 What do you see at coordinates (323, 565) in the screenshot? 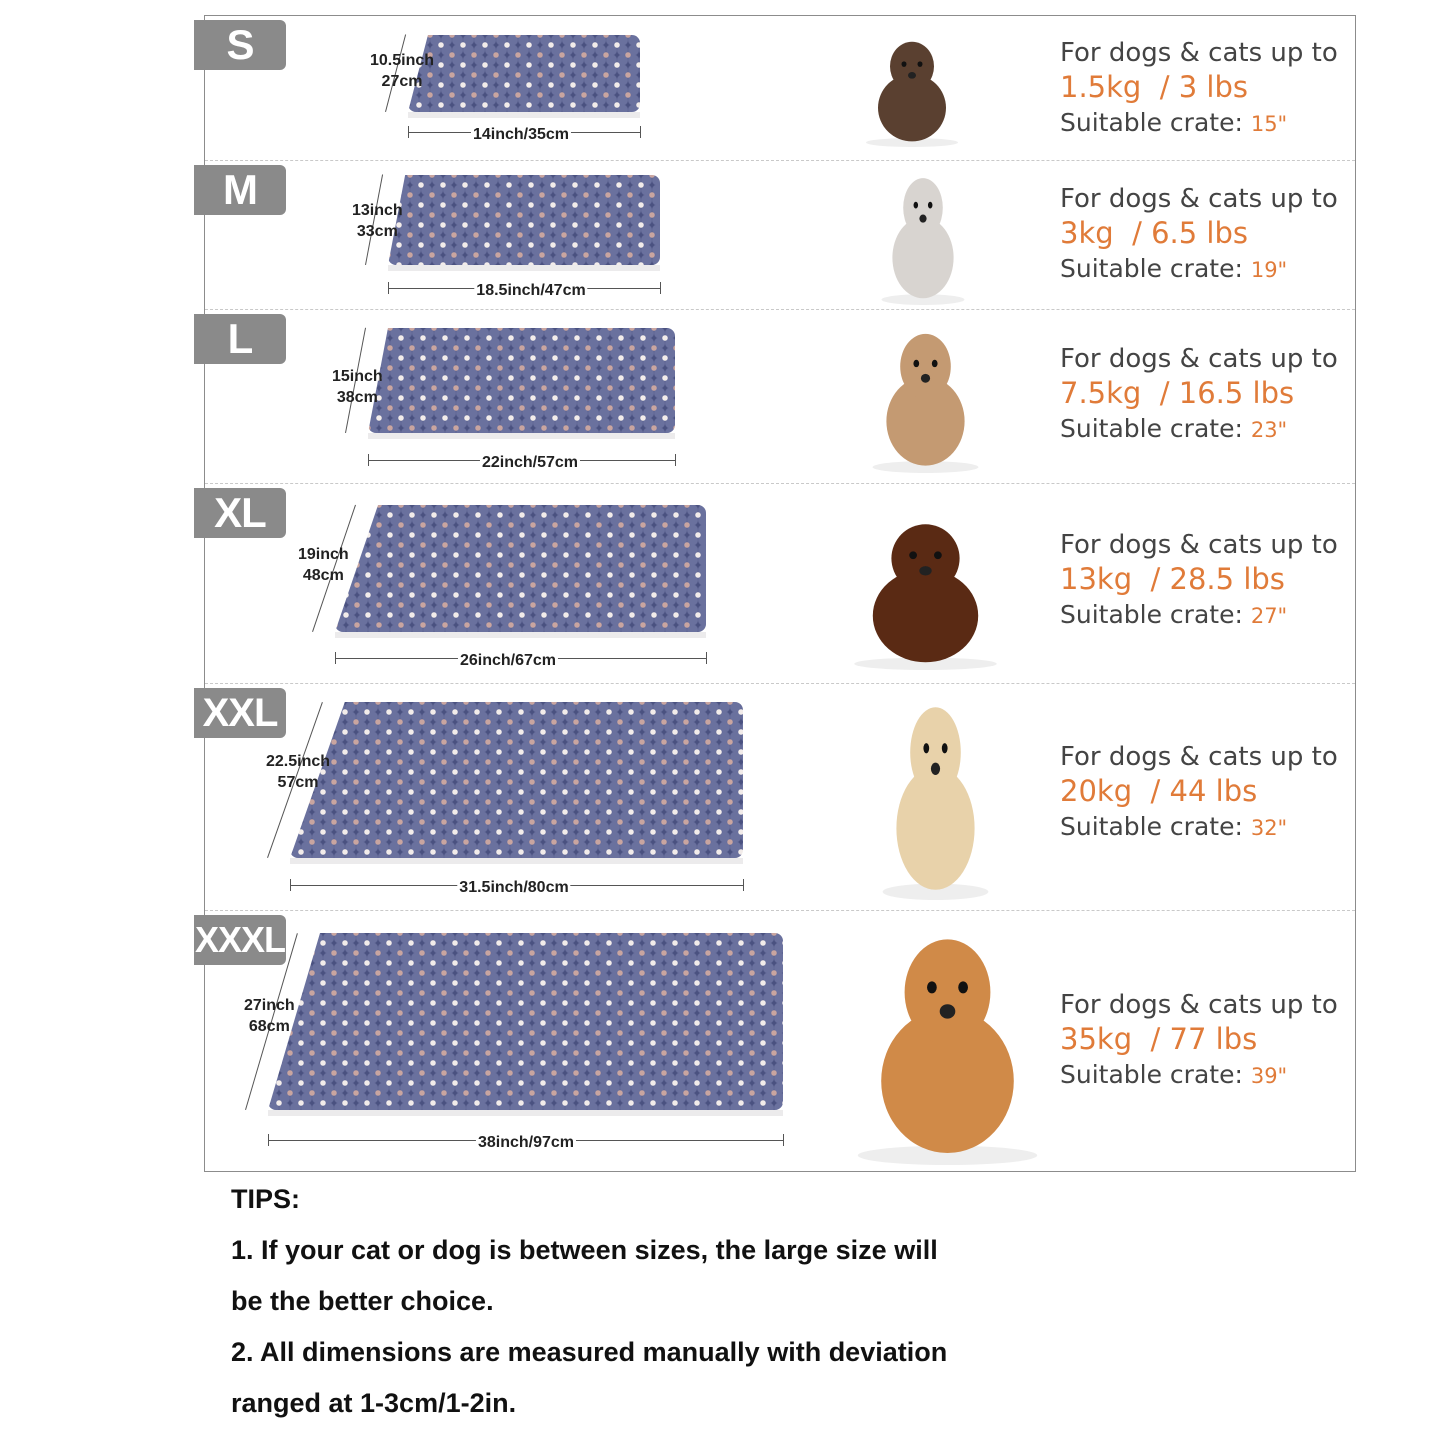
I see `height-dimension-label: 19inch 48cm` at bounding box center [323, 565].